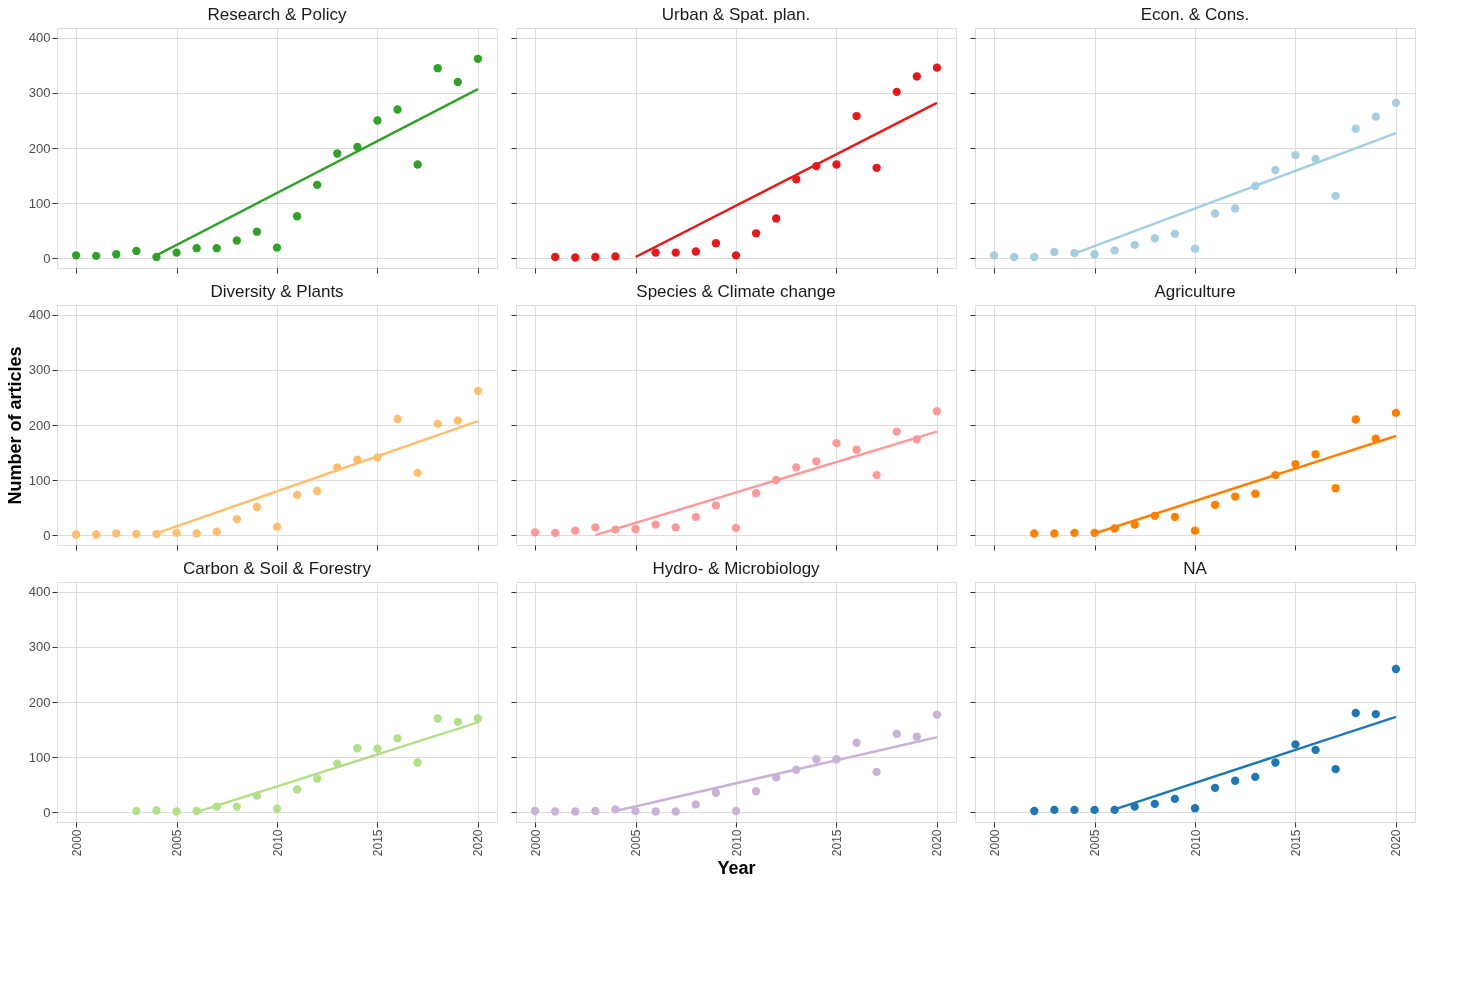 This screenshot has width=1483, height=986. Describe the element at coordinates (39, 757) in the screenshot. I see `y-tick-label: 100` at that location.